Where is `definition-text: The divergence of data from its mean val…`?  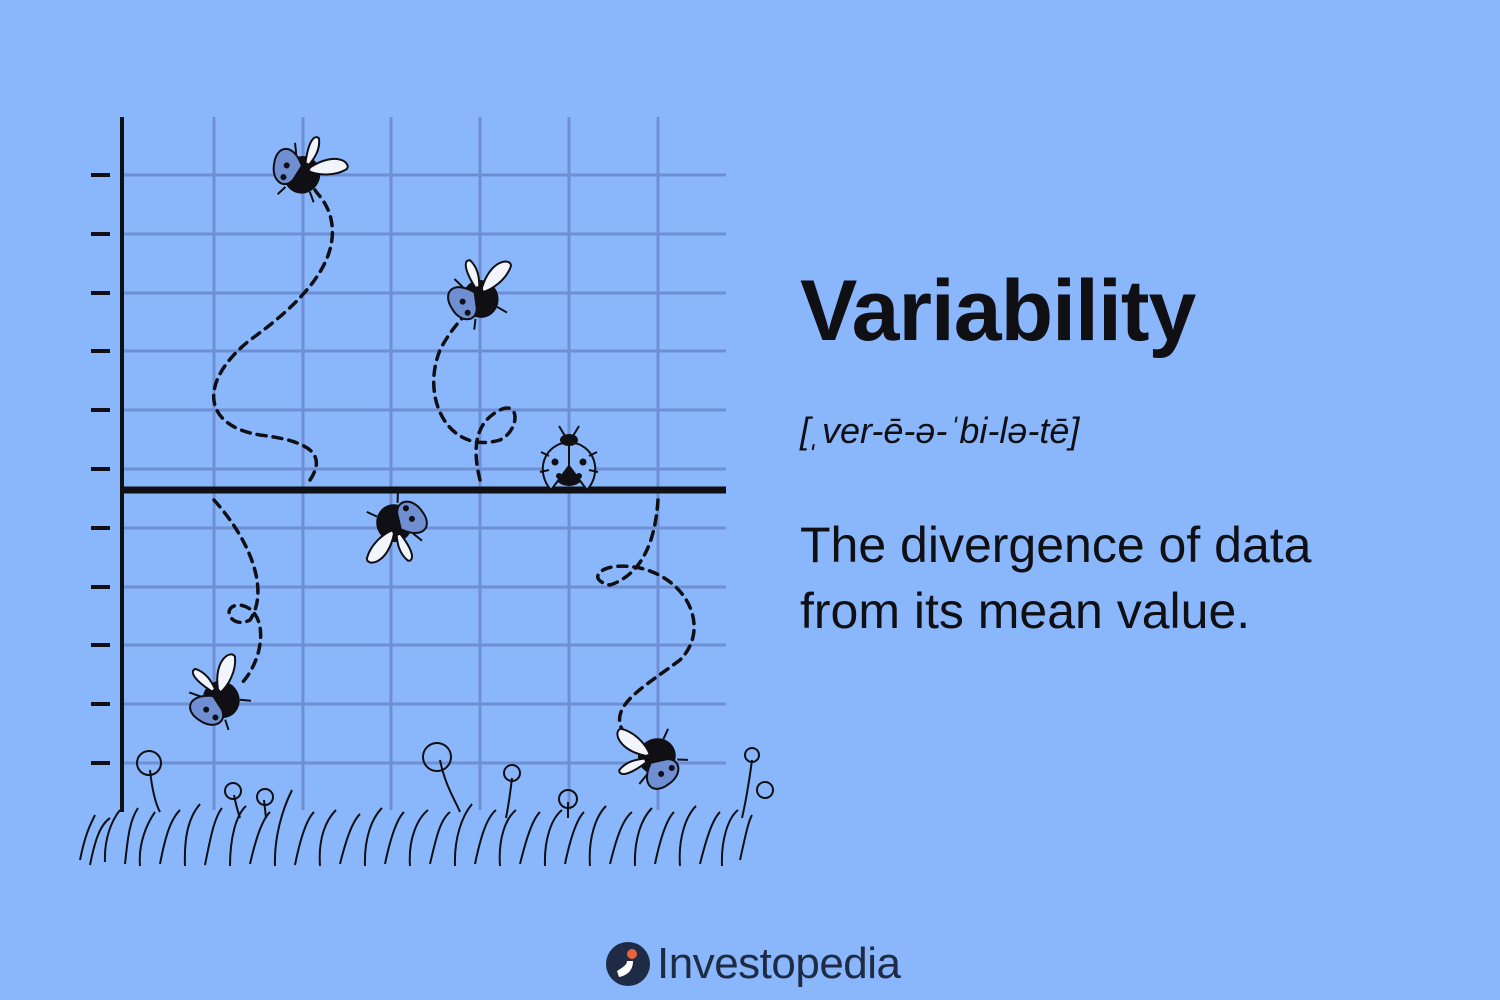 definition-text: The divergence of data from its mean val… is located at coordinates (1056, 578).